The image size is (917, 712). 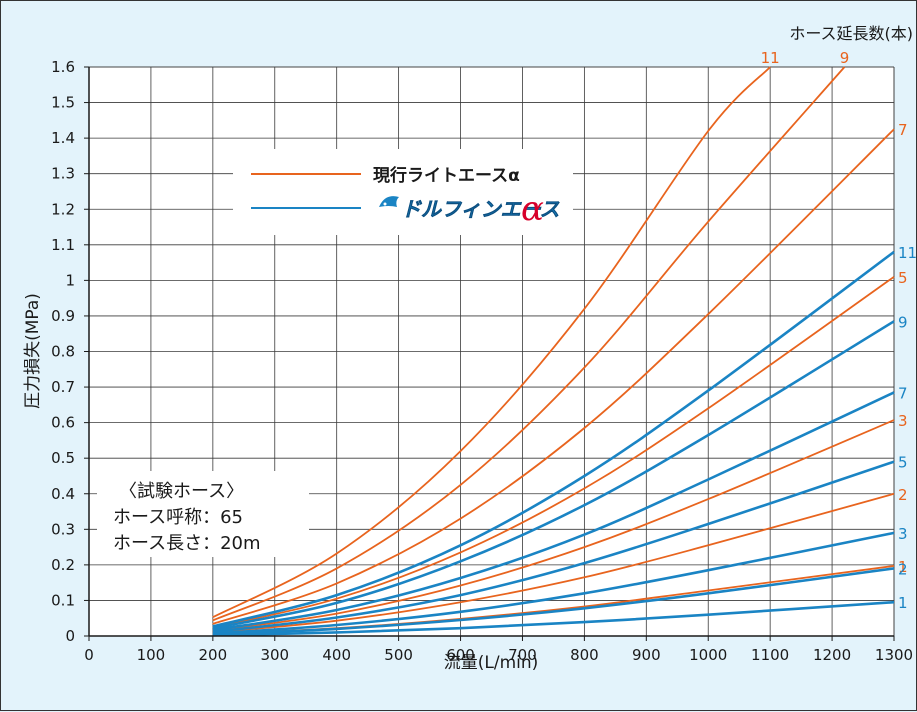 I want to click on y-tick-label: 0.1, so click(x=63, y=600).